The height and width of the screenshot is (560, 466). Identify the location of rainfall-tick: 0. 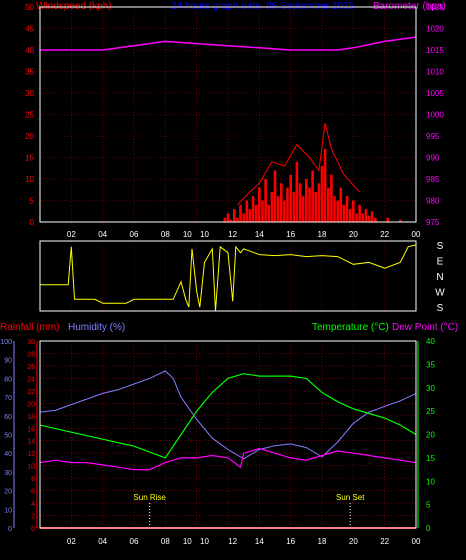
(33, 529).